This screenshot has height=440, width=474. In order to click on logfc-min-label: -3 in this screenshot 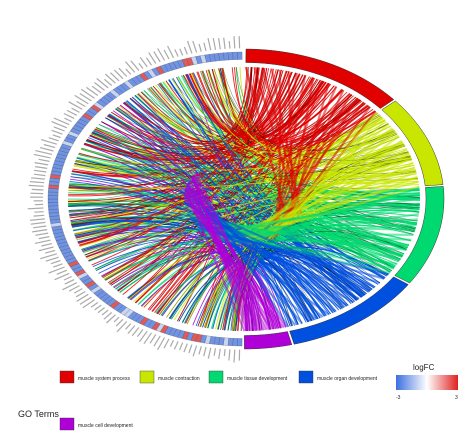, I will do `click(398, 398)`.